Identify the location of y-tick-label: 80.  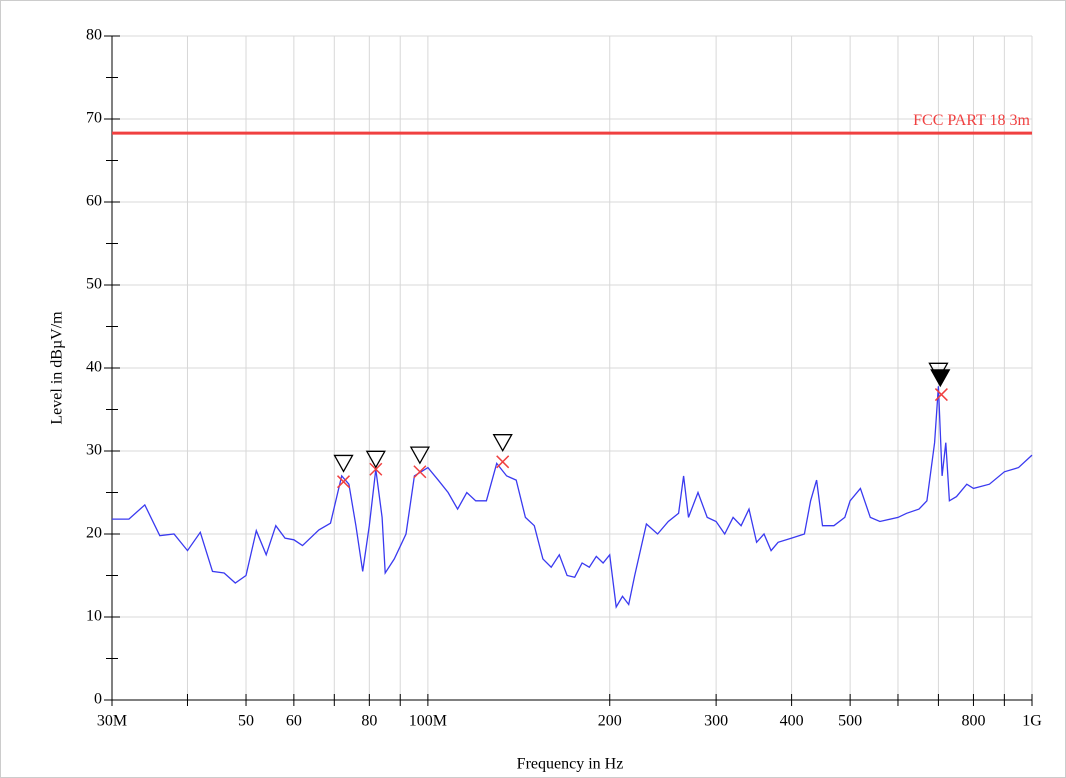
(94, 35).